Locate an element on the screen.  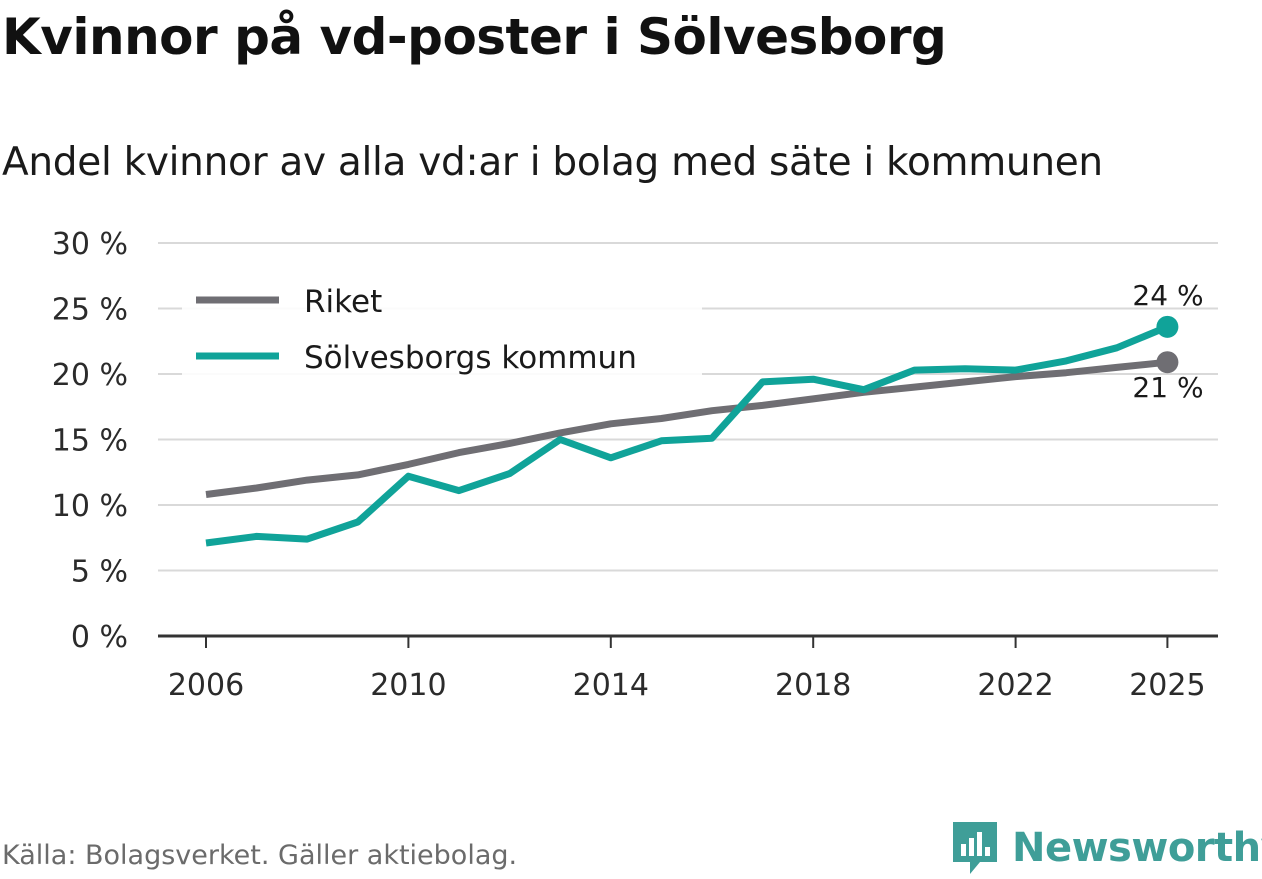
y-axis-ticks: 0 % 5 % 10 % 15 % 20 % 25 % 30 % is located at coordinates (90, 441).